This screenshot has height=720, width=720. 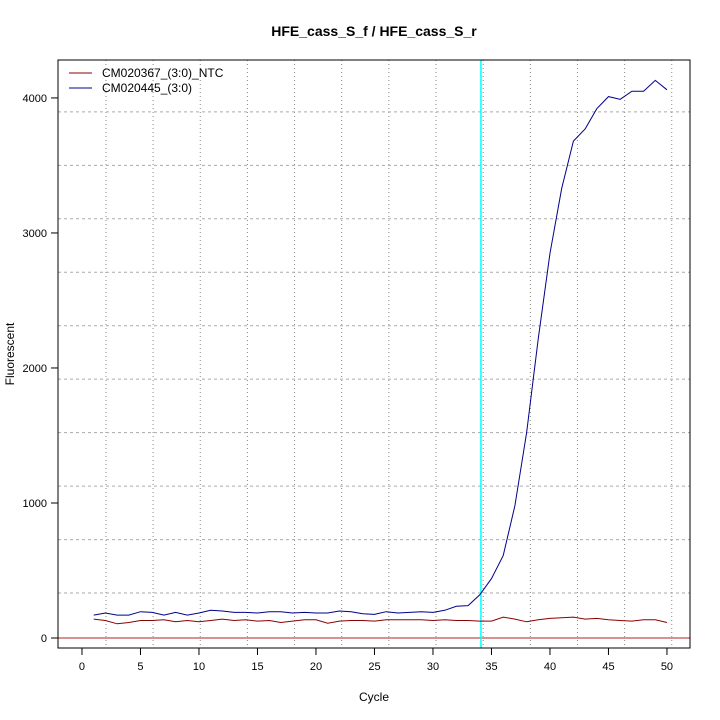 What do you see at coordinates (433, 667) in the screenshot?
I see `x-tick-label: 30` at bounding box center [433, 667].